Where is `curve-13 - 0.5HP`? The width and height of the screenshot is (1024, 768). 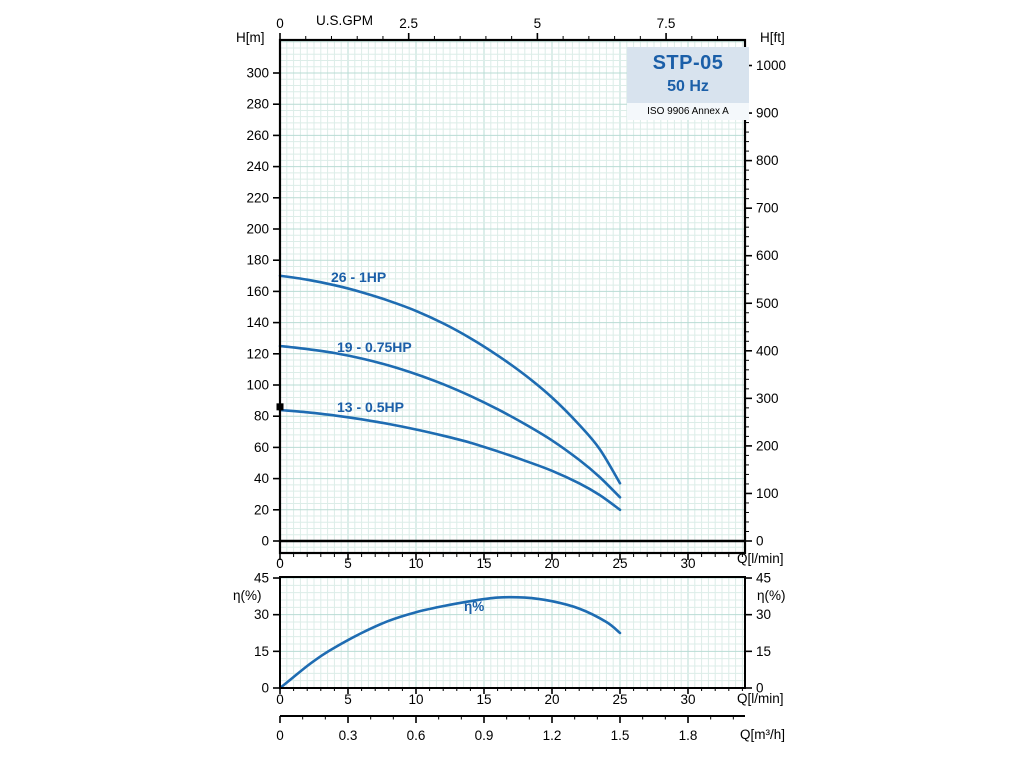
curve-13 - 0.5HP is located at coordinates (450, 460).